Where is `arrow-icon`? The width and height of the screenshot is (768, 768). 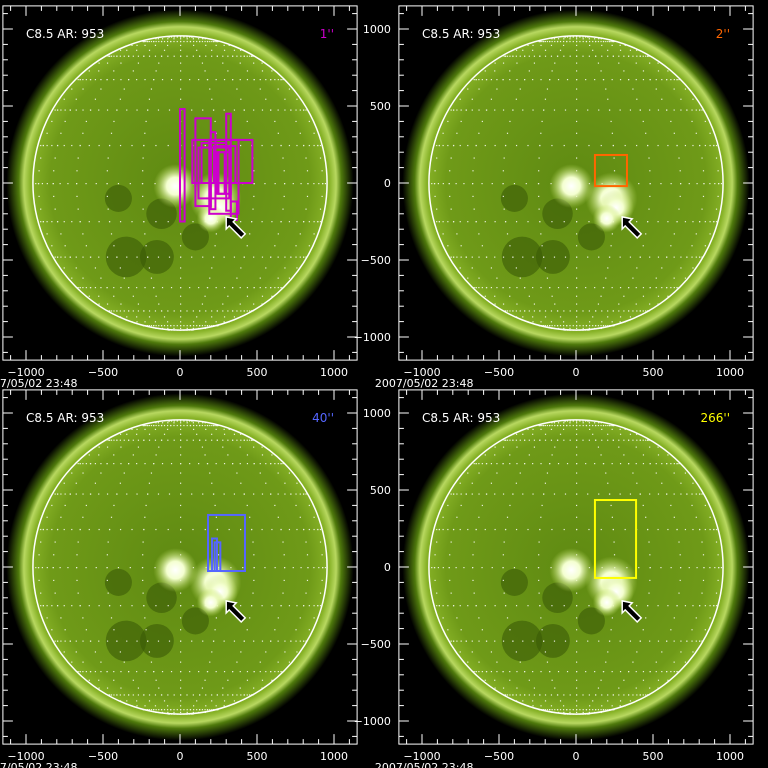
arrow-icon is located at coordinates (632, 227).